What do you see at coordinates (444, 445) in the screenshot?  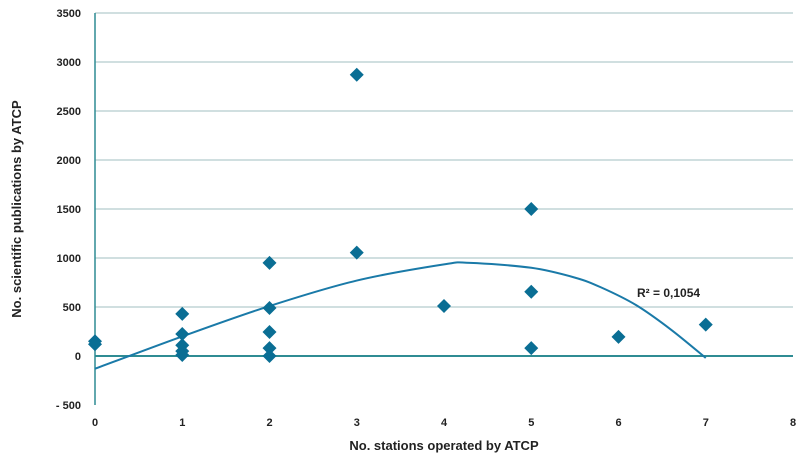 I see `x-axis-title: No. stations operated by ATCP` at bounding box center [444, 445].